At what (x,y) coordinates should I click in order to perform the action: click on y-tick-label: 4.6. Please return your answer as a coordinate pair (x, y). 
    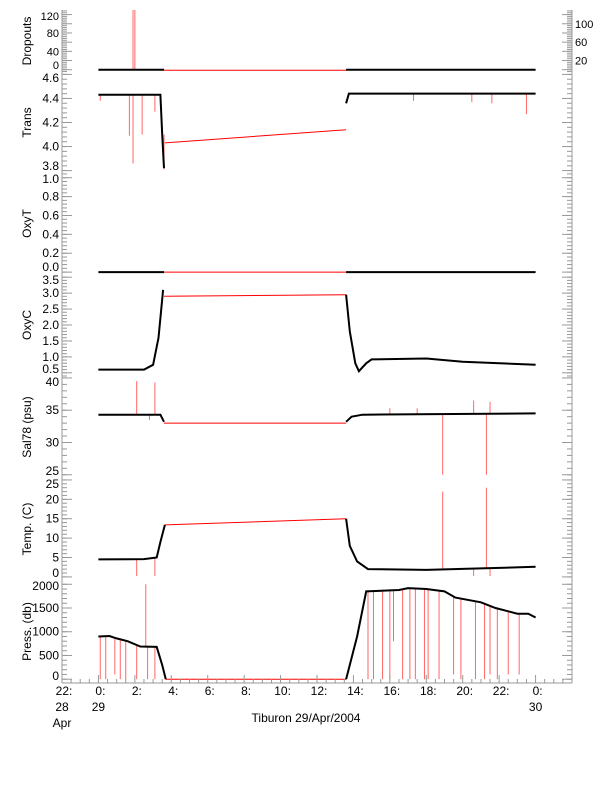
    Looking at the image, I should click on (50, 78).